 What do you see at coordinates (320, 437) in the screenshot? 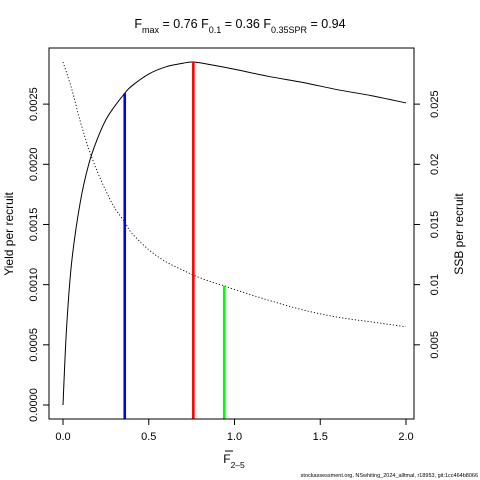
I see `x-tick-label: 1.5` at bounding box center [320, 437].